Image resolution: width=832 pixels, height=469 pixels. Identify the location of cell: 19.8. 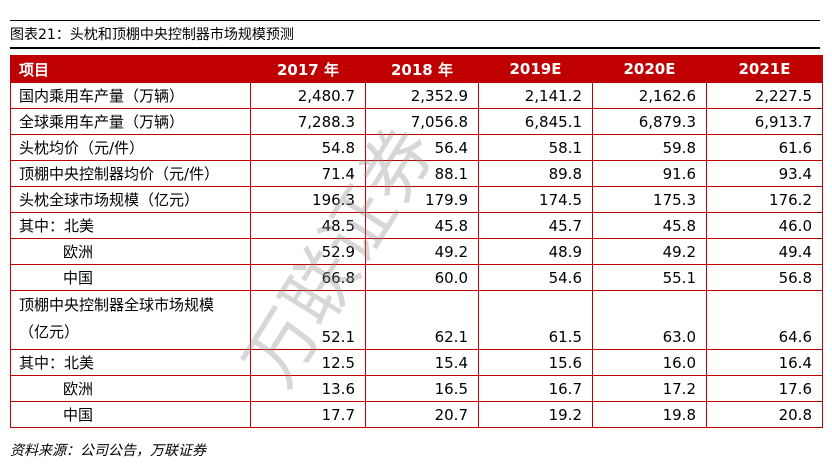
(649, 414).